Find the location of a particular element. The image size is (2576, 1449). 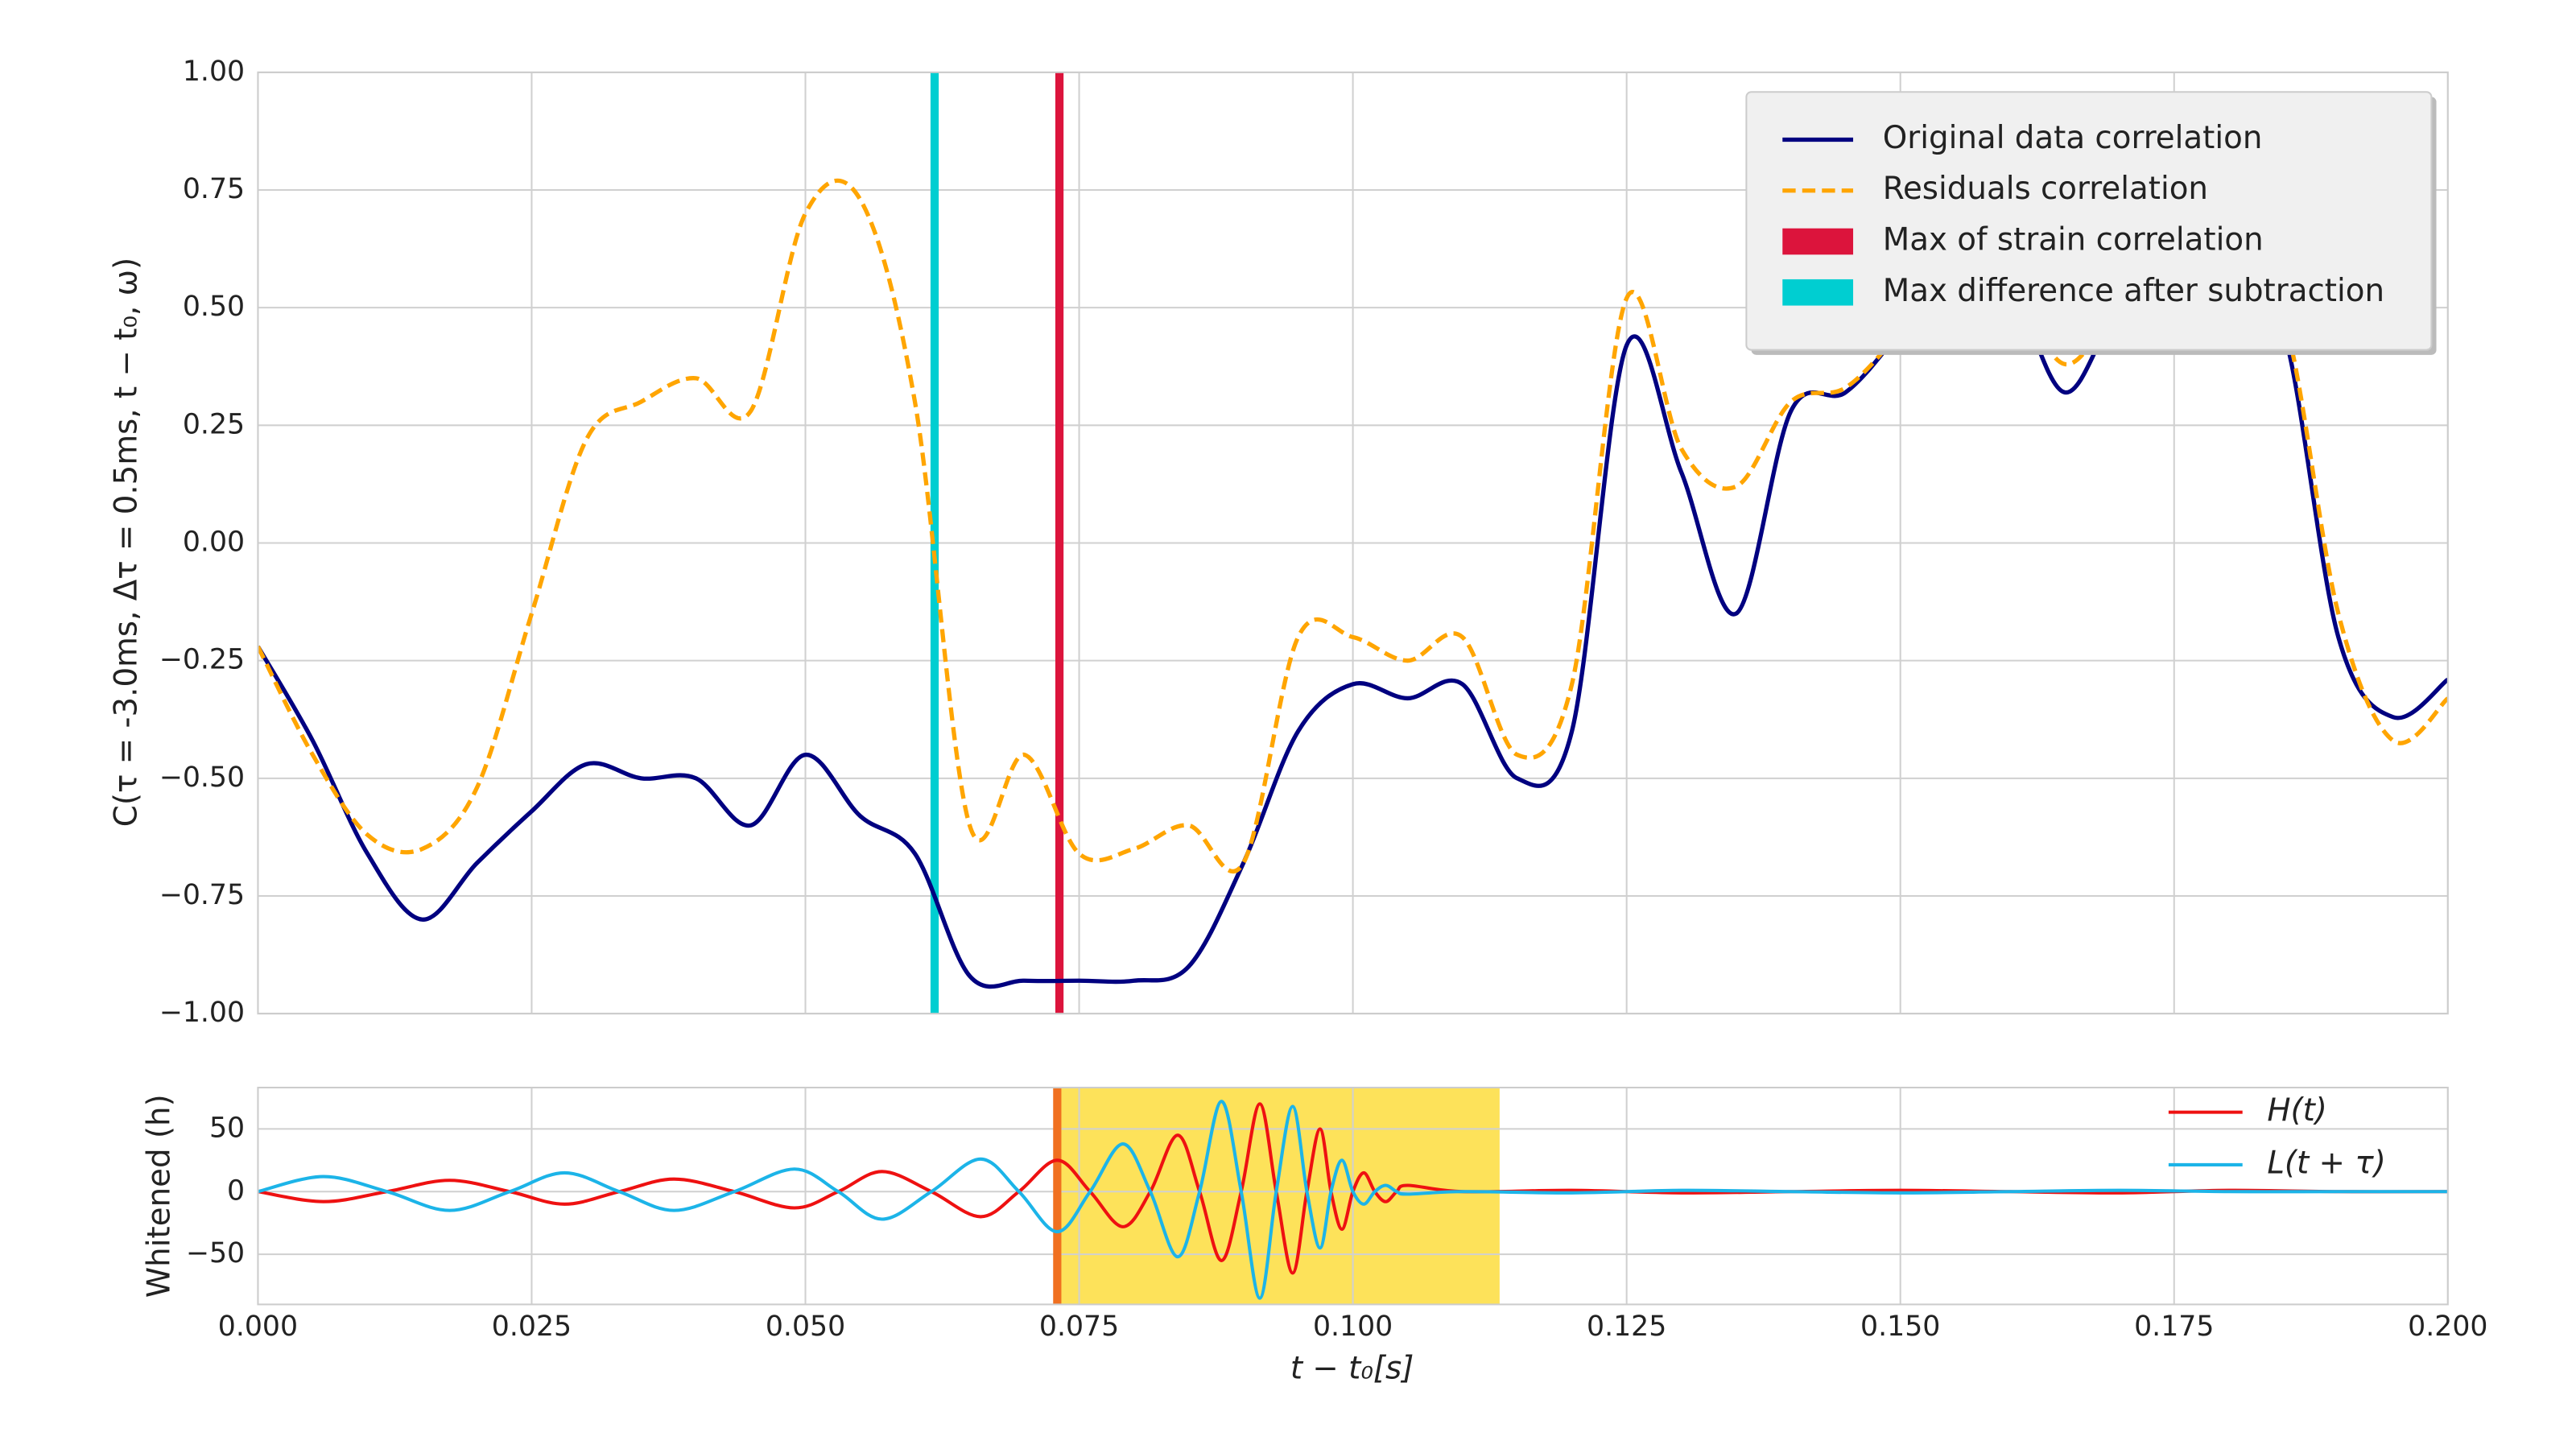

y-tick-label: 0.75 is located at coordinates (214, 189).